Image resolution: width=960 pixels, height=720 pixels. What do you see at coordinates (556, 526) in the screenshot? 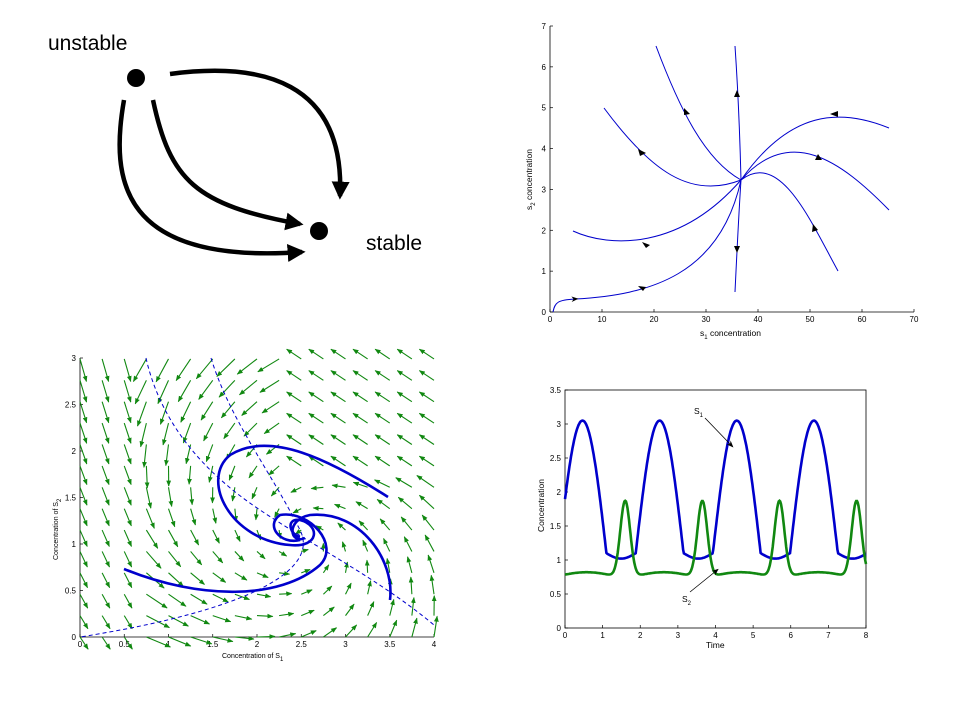
I see `y-tick-label: 1.5` at bounding box center [556, 526].